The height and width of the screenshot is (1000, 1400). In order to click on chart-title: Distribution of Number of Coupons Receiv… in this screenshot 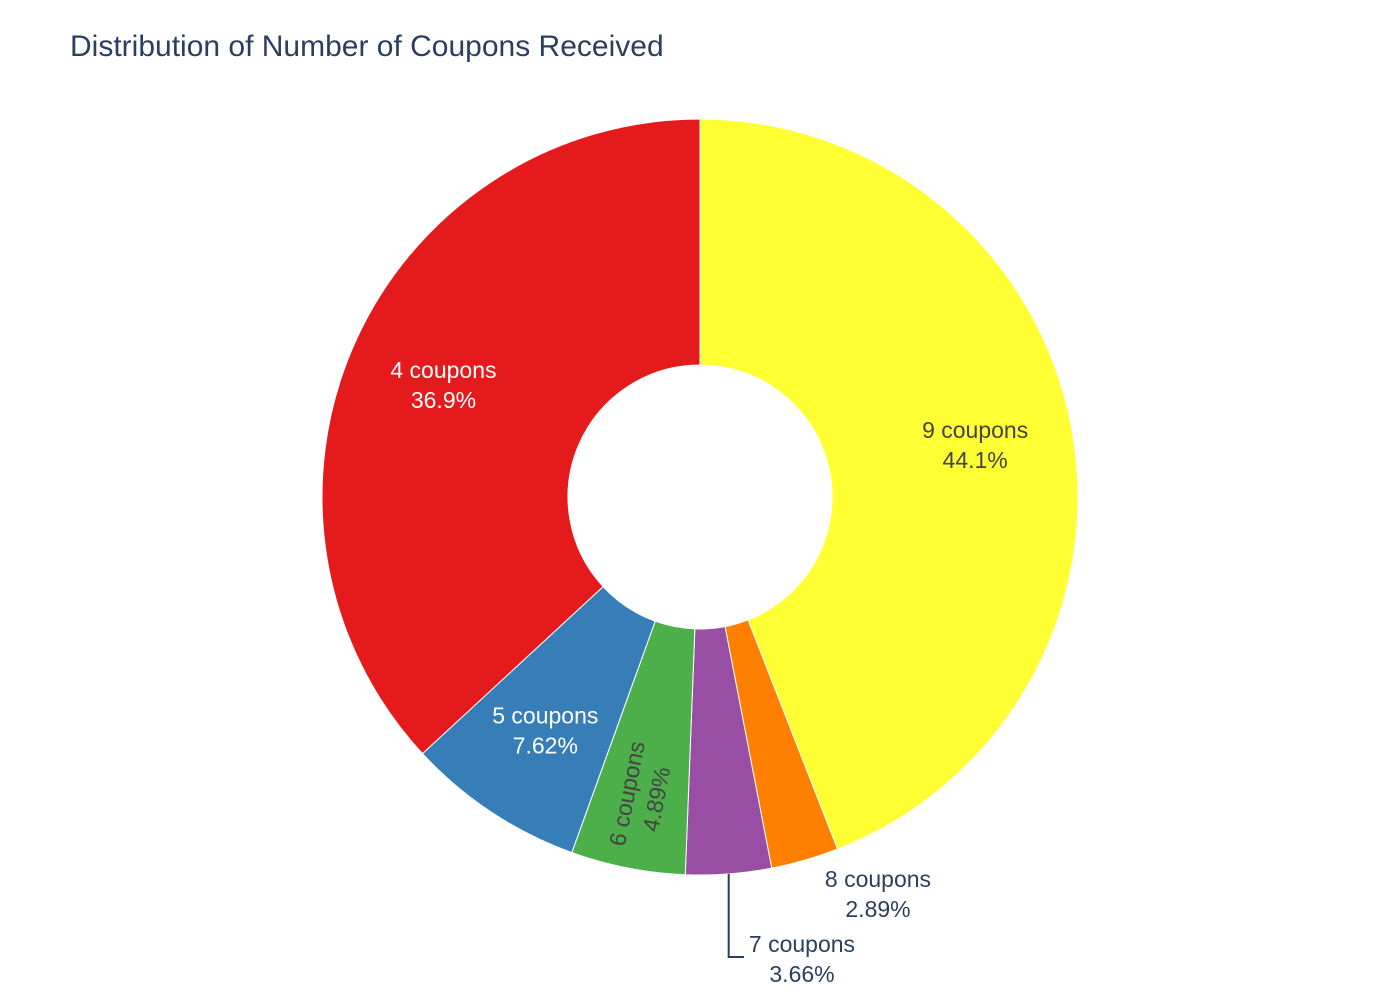, I will do `click(367, 46)`.